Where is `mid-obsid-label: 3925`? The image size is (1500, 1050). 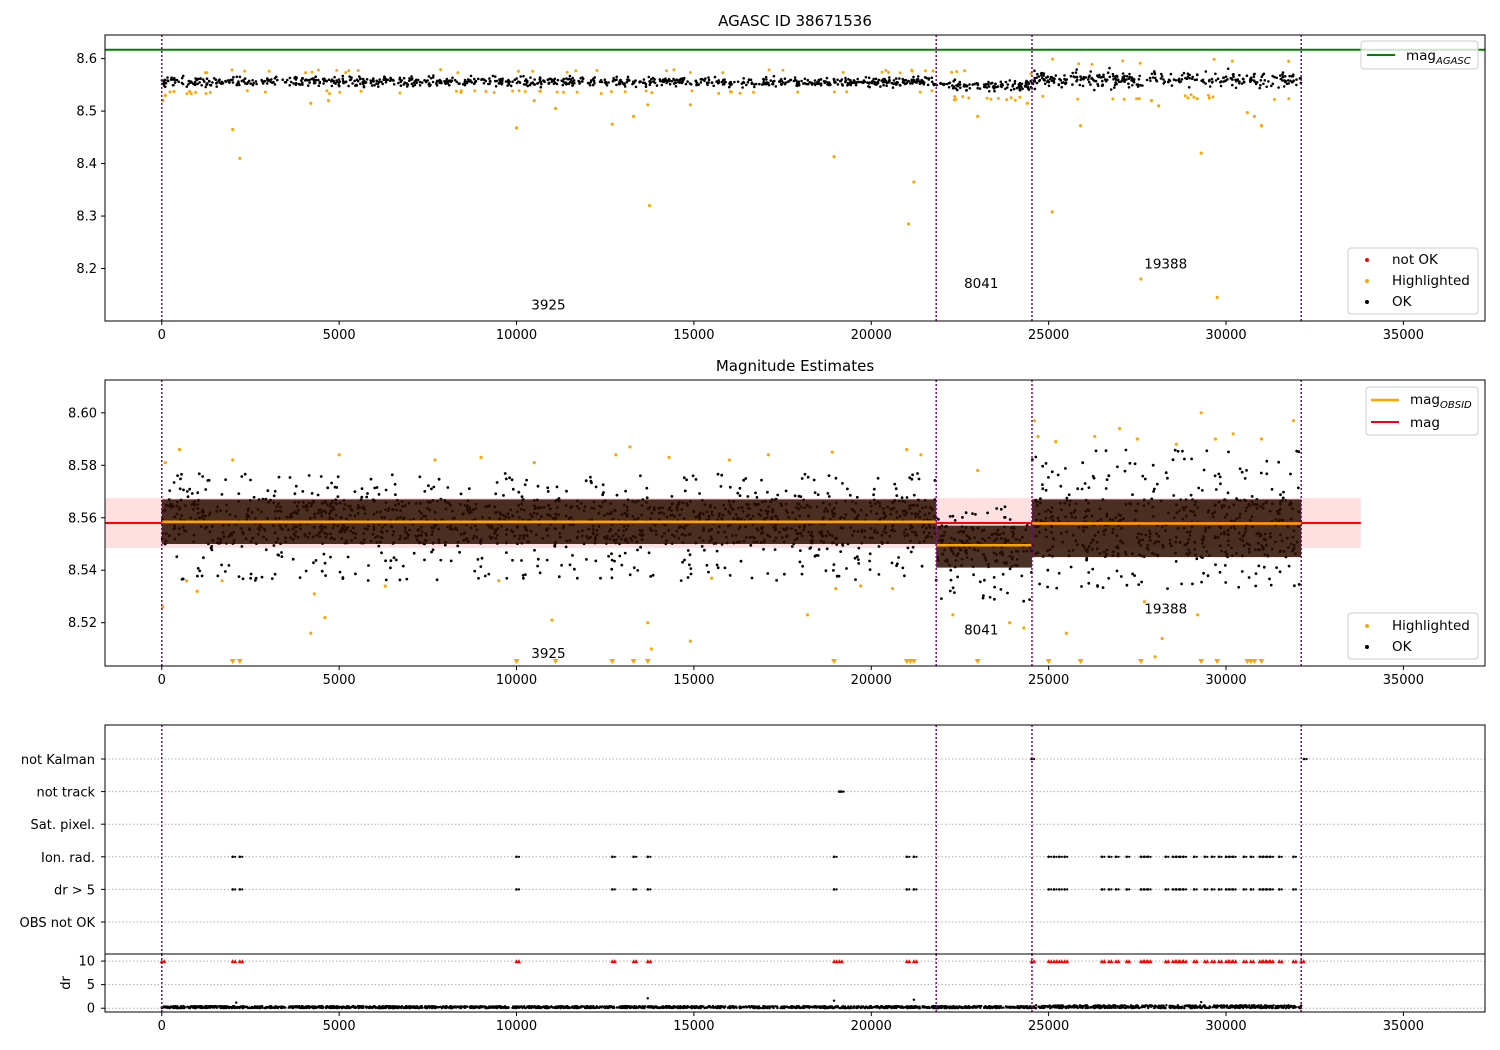
mid-obsid-label: 3925 is located at coordinates (548, 654).